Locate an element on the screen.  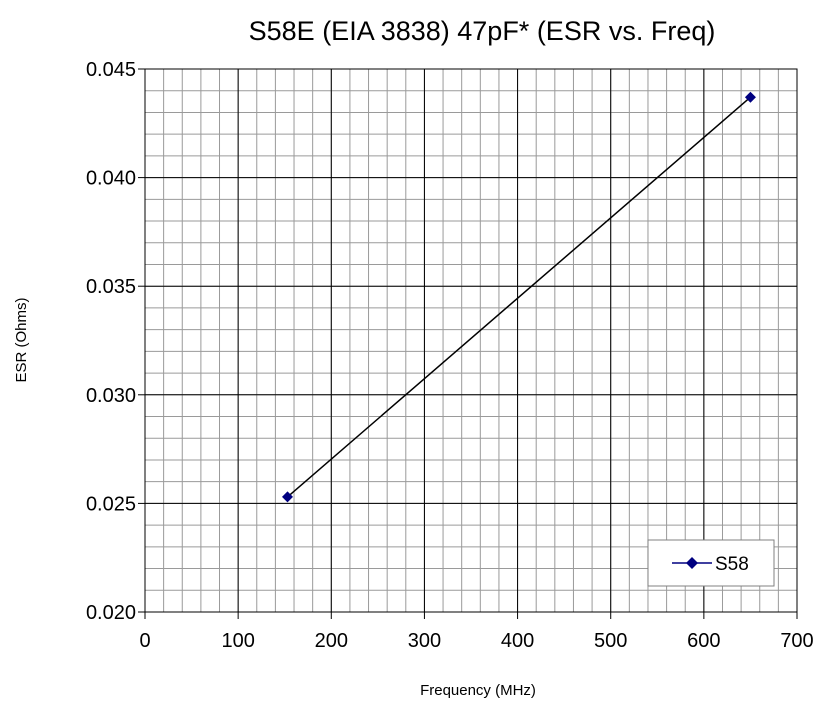
chart-legend: S58 is located at coordinates (711, 563).